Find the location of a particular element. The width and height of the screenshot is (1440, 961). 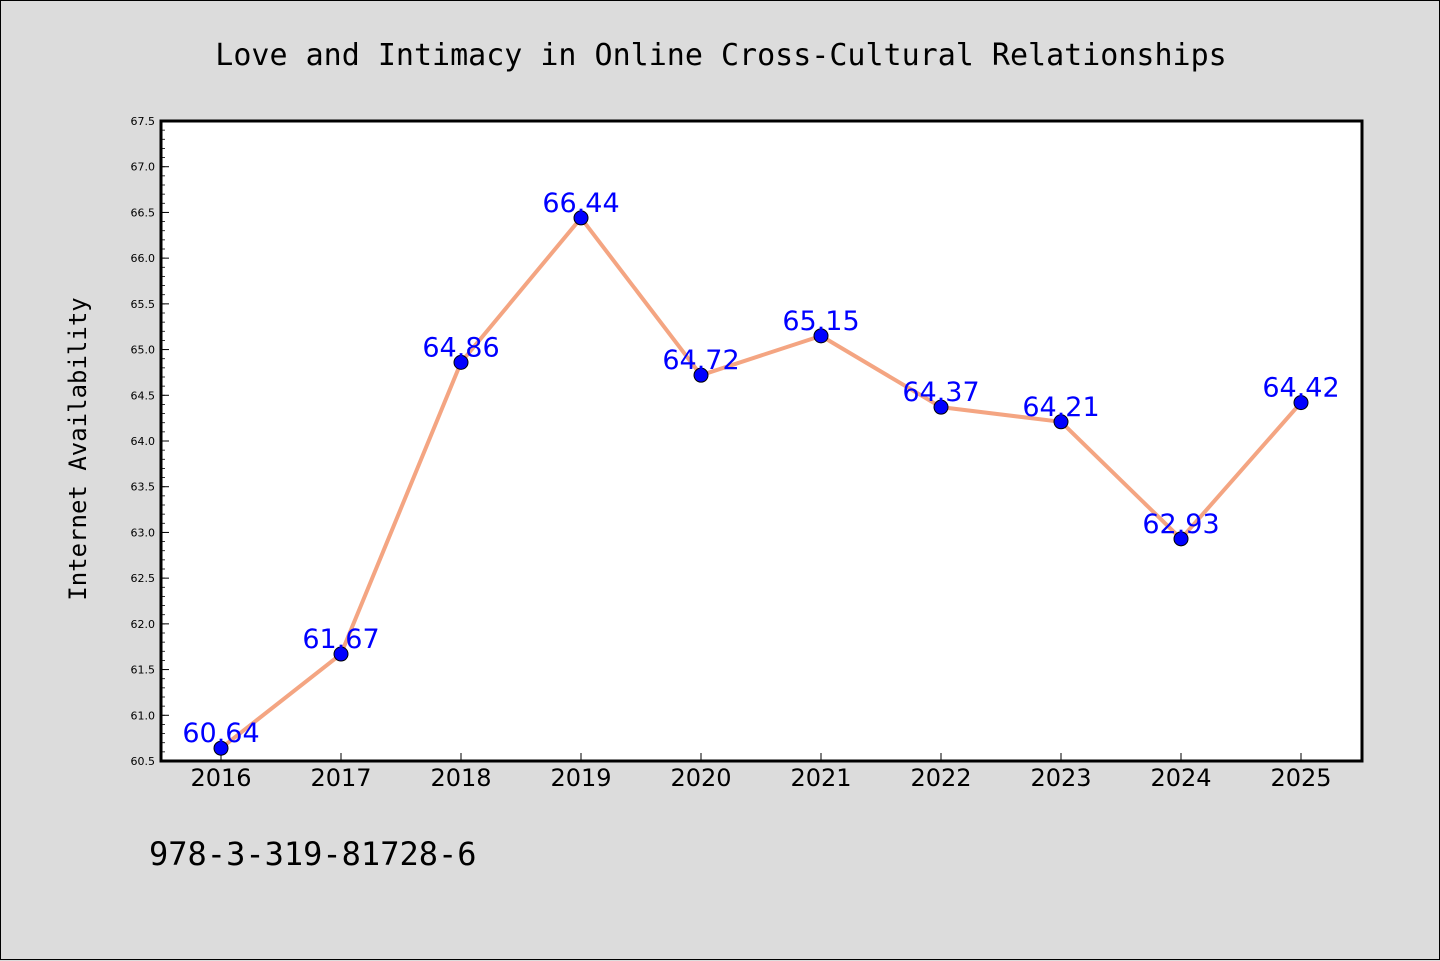

x-tick-label: 2020 is located at coordinates (700, 778).